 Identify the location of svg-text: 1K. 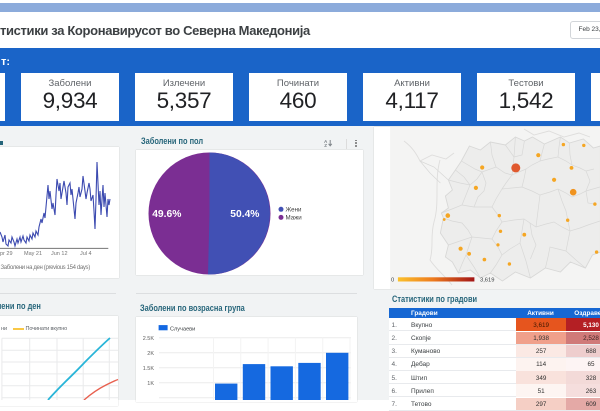
(150, 383).